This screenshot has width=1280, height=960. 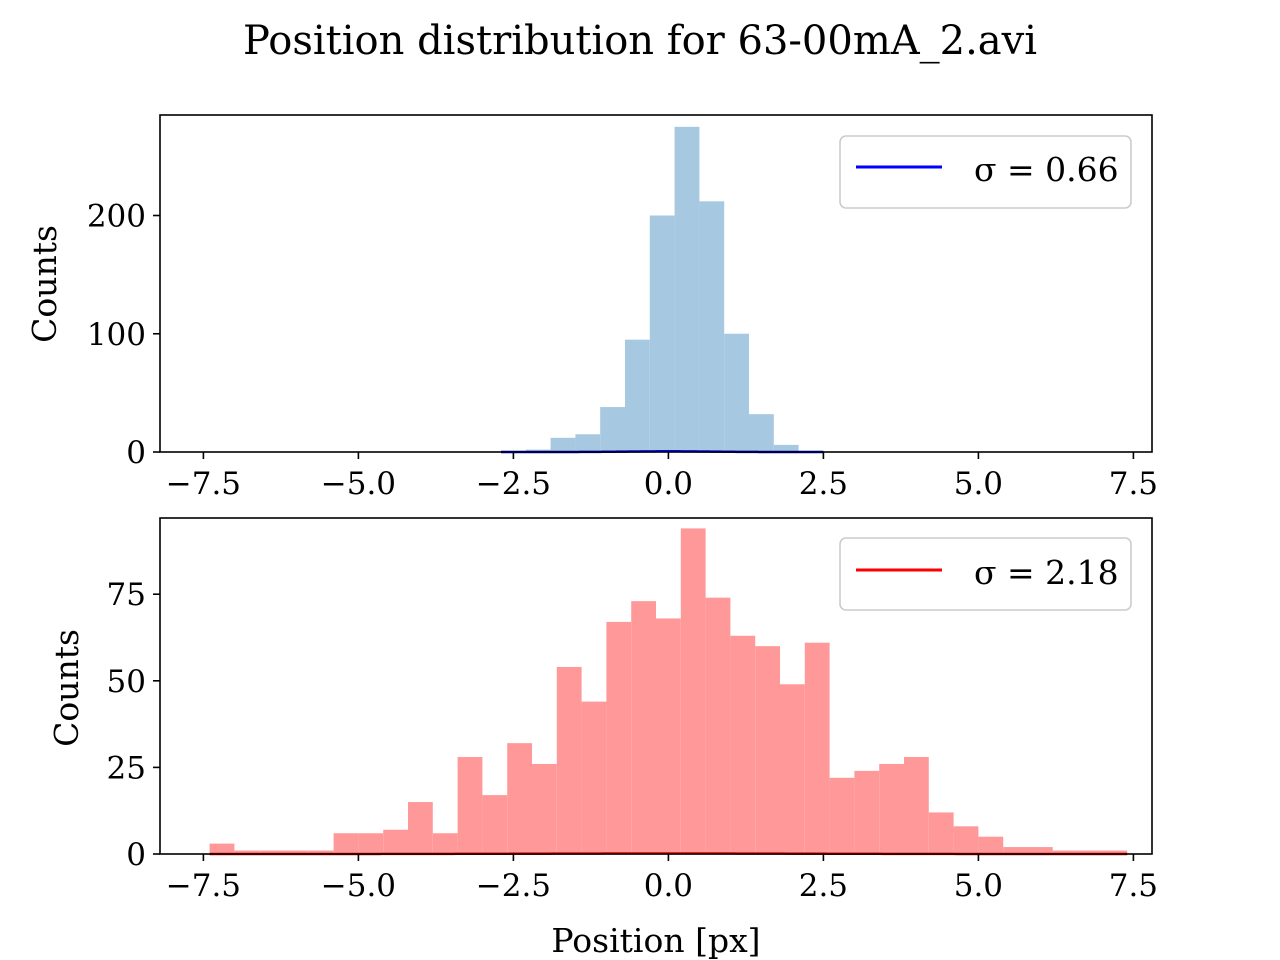 What do you see at coordinates (1046, 572) in the screenshot?
I see `bottom-legend-label: σ = 2.18` at bounding box center [1046, 572].